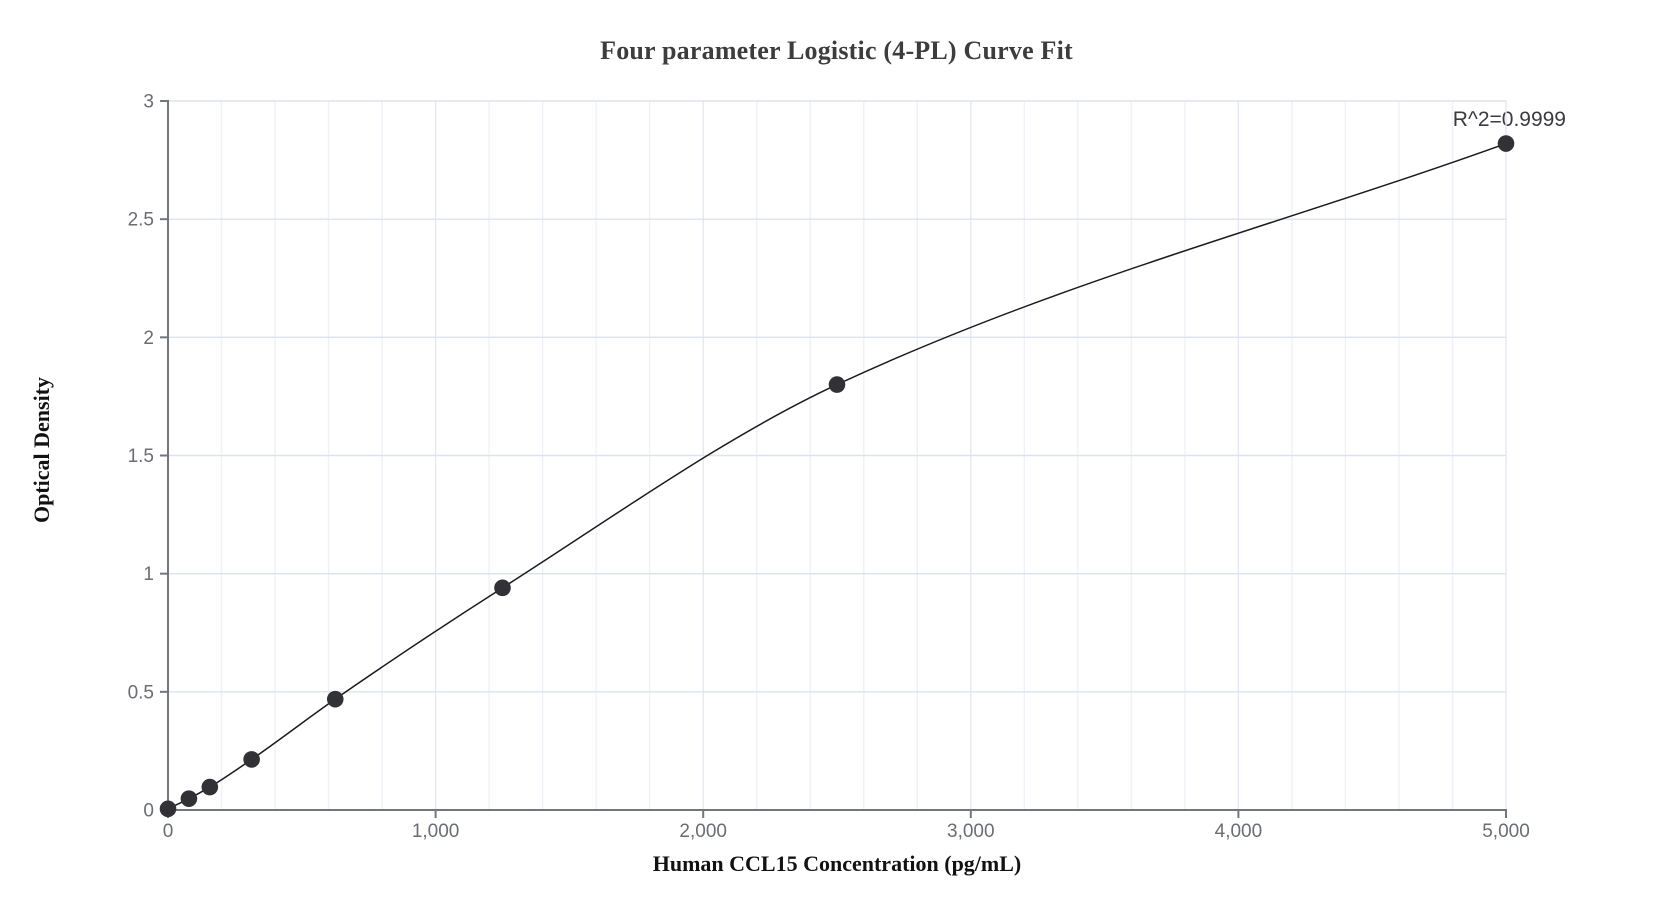 The width and height of the screenshot is (1673, 924). Describe the element at coordinates (141, 220) in the screenshot. I see `y-tick-label: 2.5` at that location.